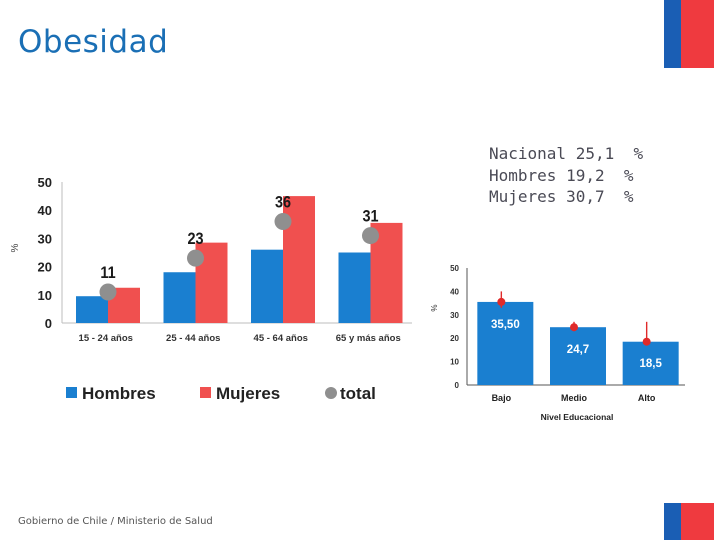 This screenshot has height=540, width=720. What do you see at coordinates (566, 153) in the screenshot?
I see `stat-nacional: Nacional 25,1 %` at bounding box center [566, 153].